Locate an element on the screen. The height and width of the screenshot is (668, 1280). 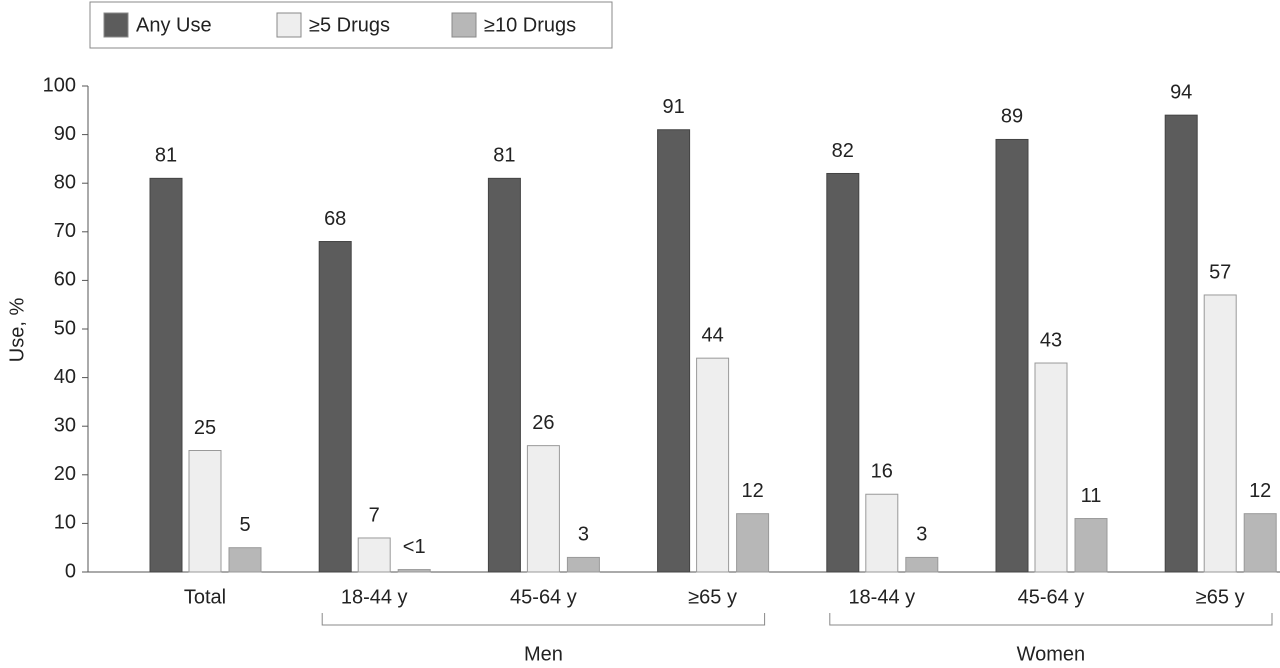
value-label: 94 is located at coordinates (1181, 92).